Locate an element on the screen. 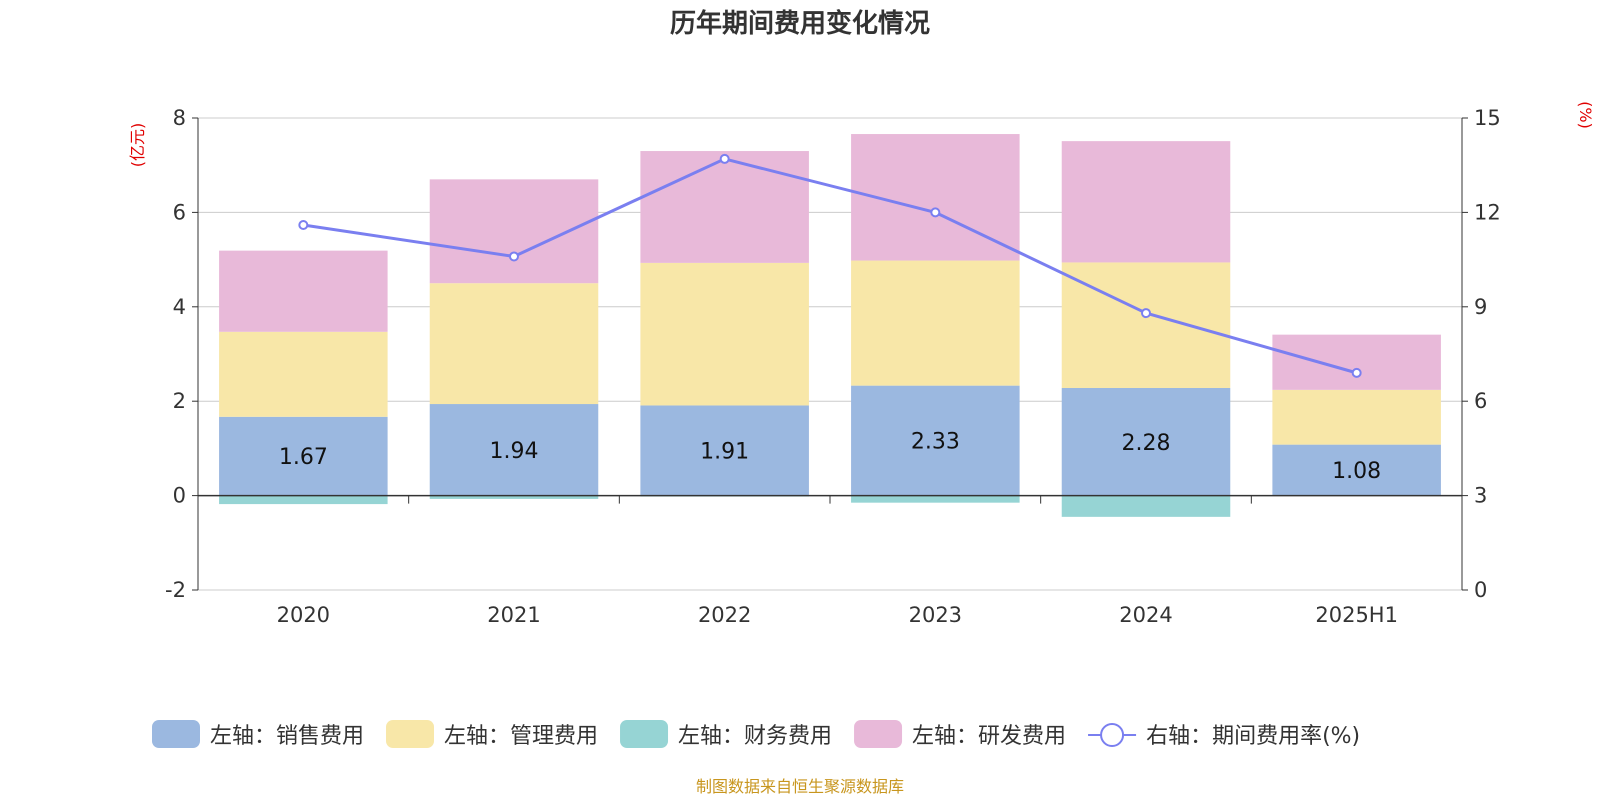  legend-label: 左轴：研发费用 is located at coordinates (989, 736).